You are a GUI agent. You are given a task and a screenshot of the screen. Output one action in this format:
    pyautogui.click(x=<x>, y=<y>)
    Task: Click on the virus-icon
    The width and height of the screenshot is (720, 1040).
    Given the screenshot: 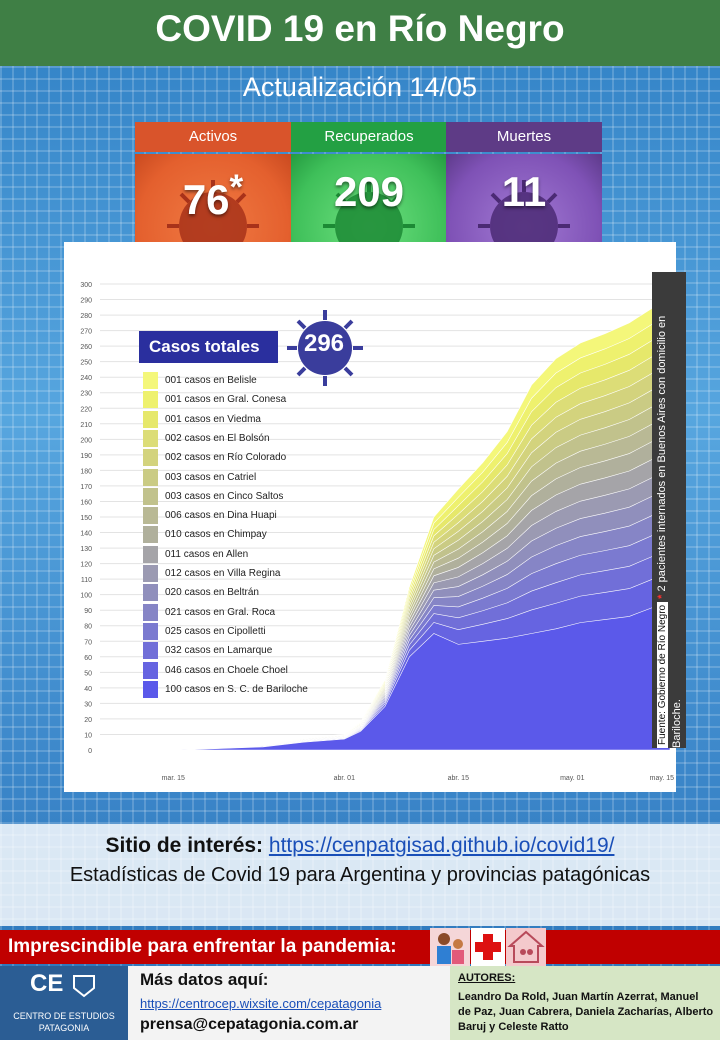 What is the action you would take?
    pyautogui.click(x=325, y=348)
    